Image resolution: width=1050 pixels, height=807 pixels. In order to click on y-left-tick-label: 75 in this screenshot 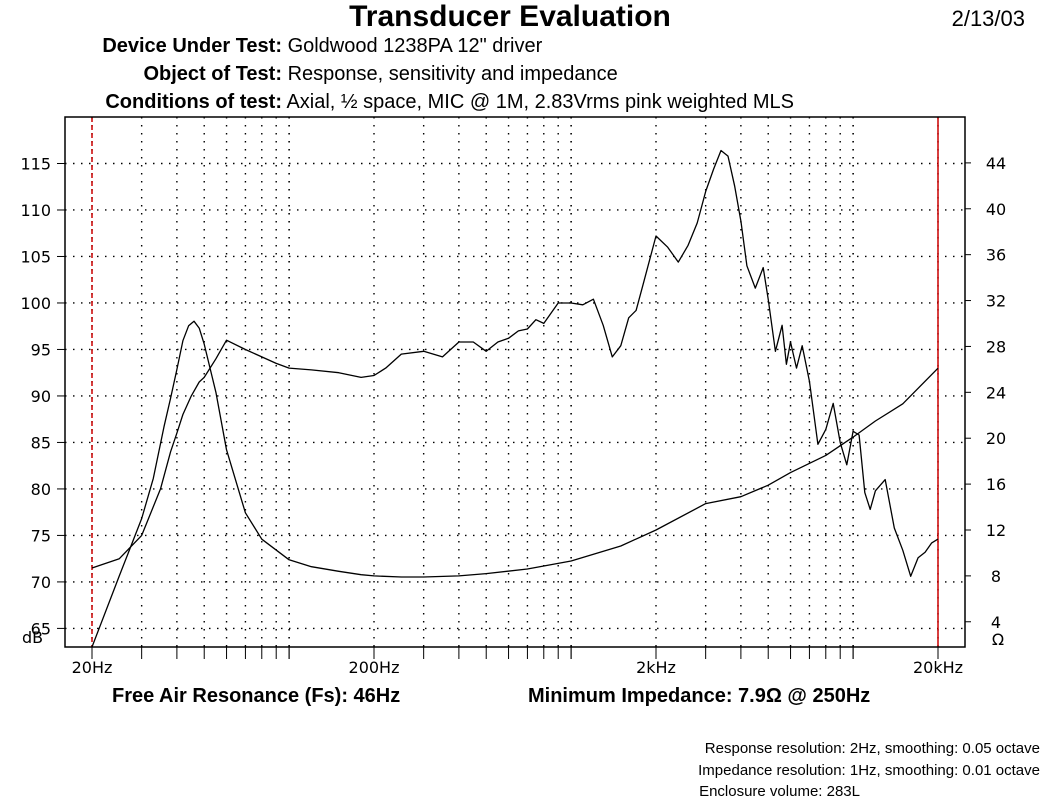, I will do `click(41, 535)`.